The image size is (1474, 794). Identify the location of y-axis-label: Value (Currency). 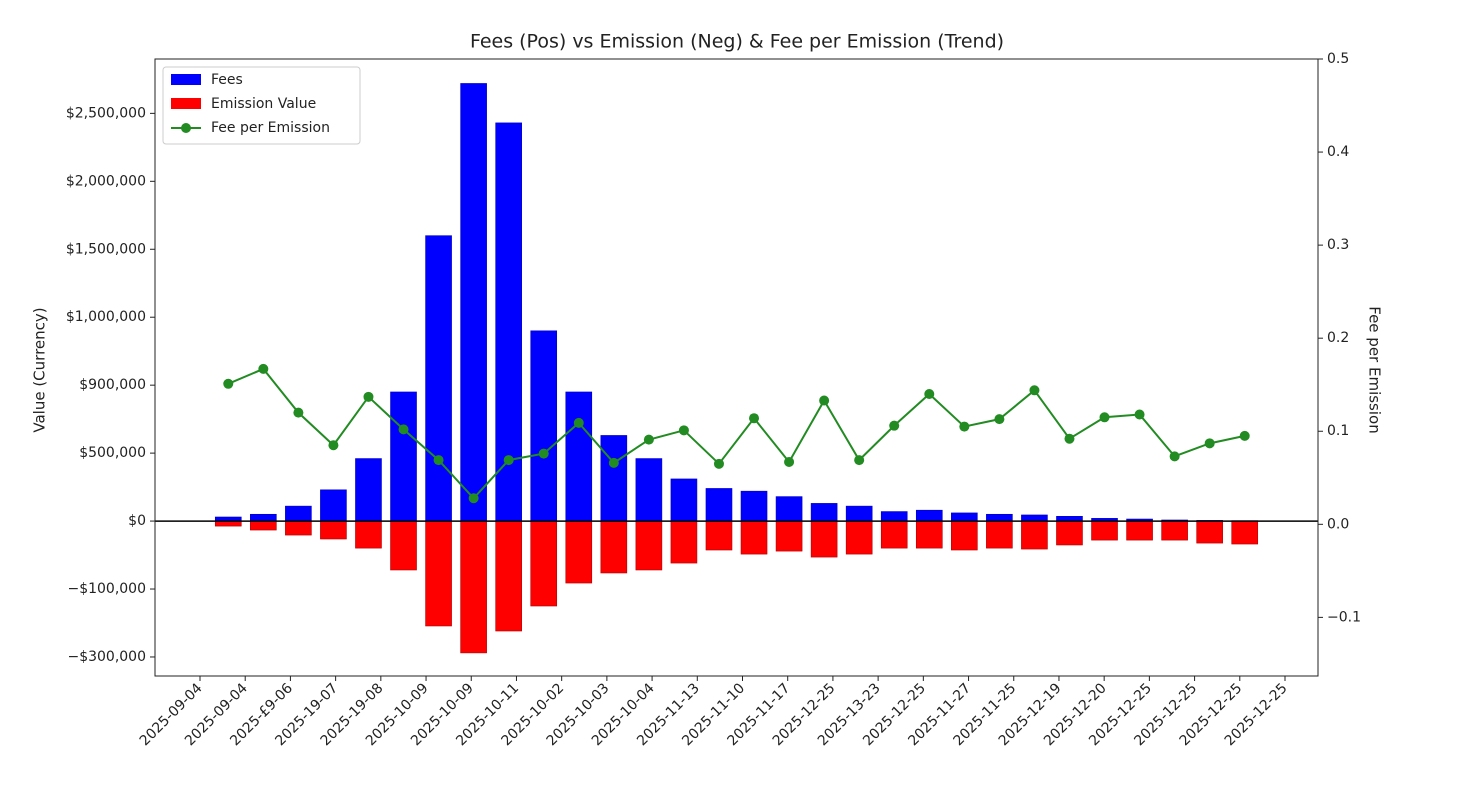
(40, 369).